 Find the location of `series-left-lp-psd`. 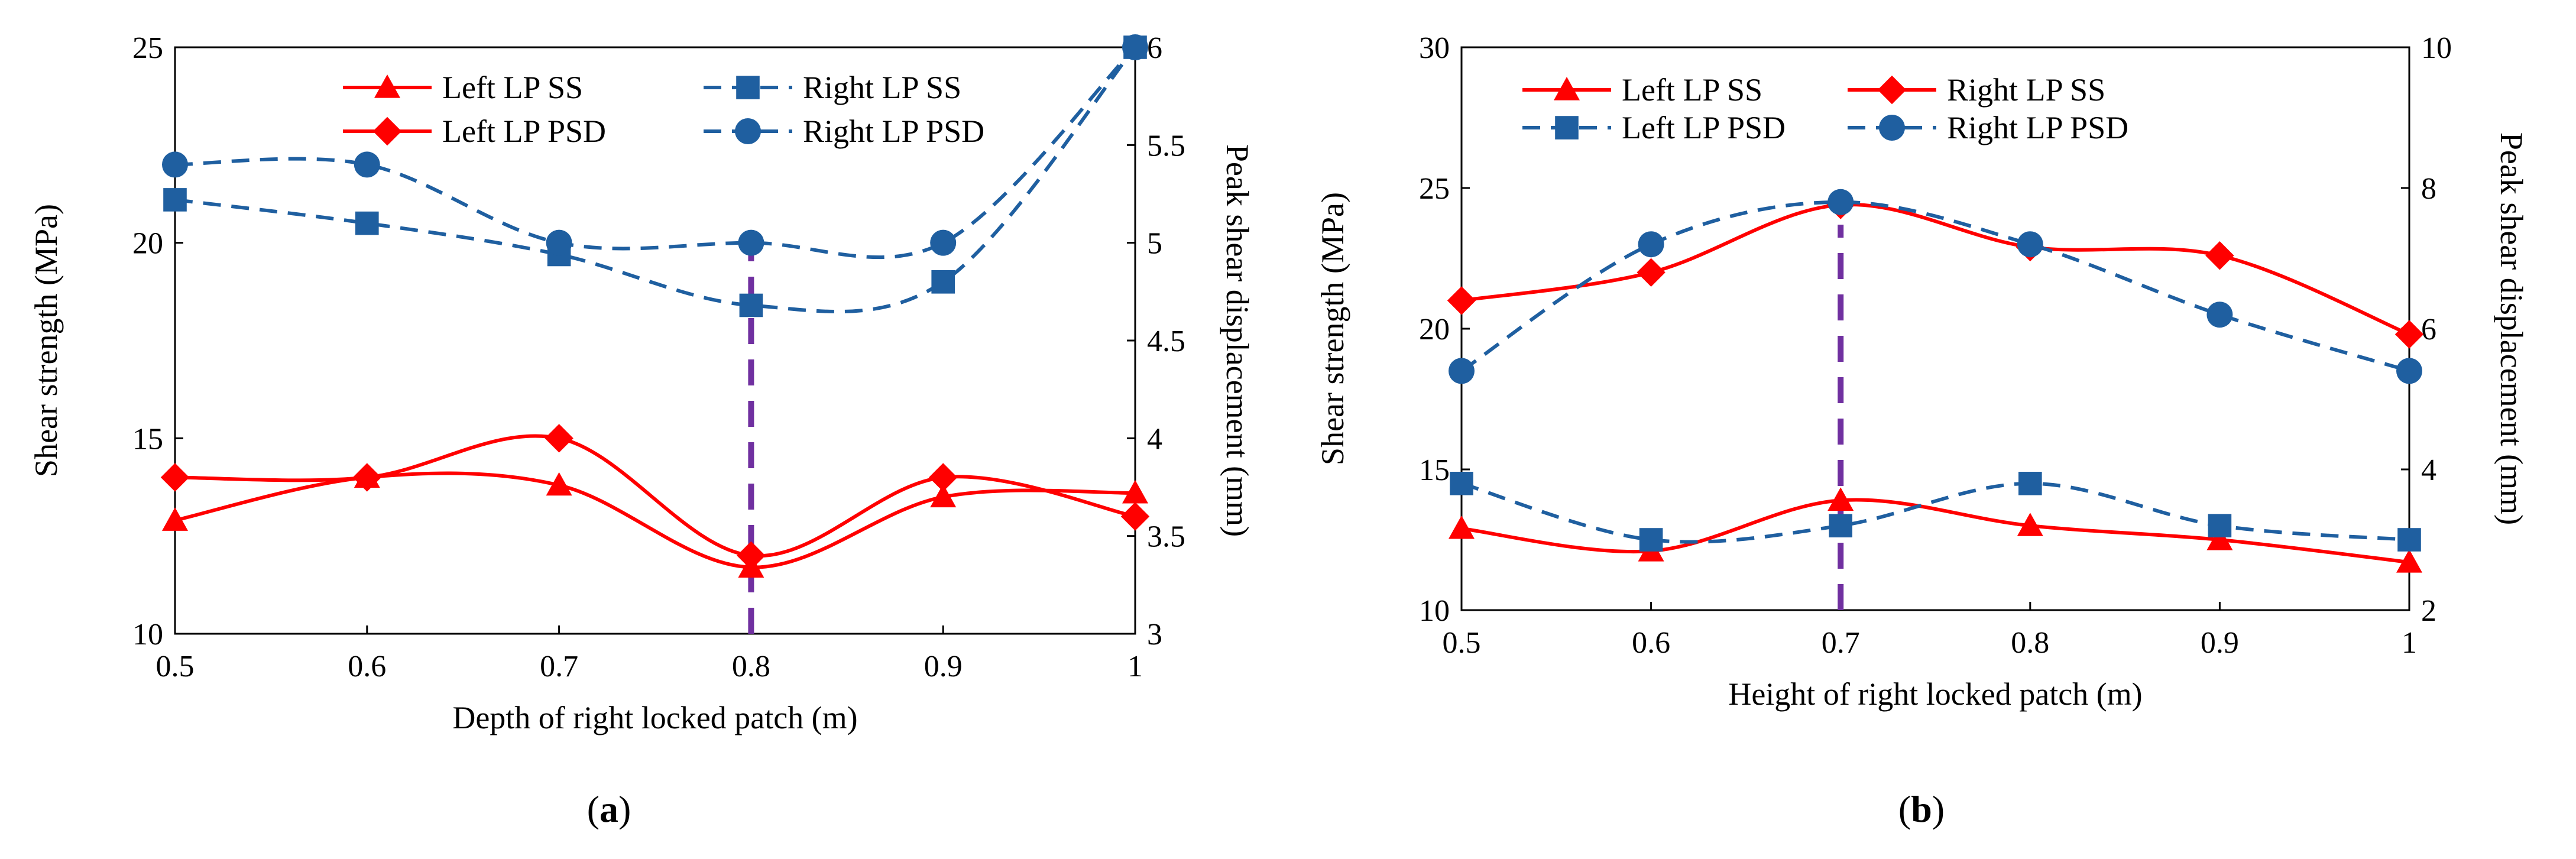

series-left-lp-psd is located at coordinates (655, 497).